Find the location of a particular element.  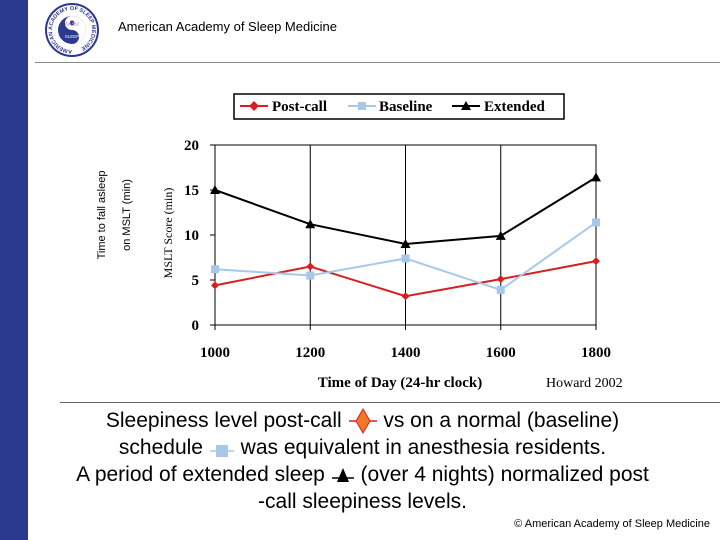

x-tick-label: 1800 is located at coordinates (596, 353).